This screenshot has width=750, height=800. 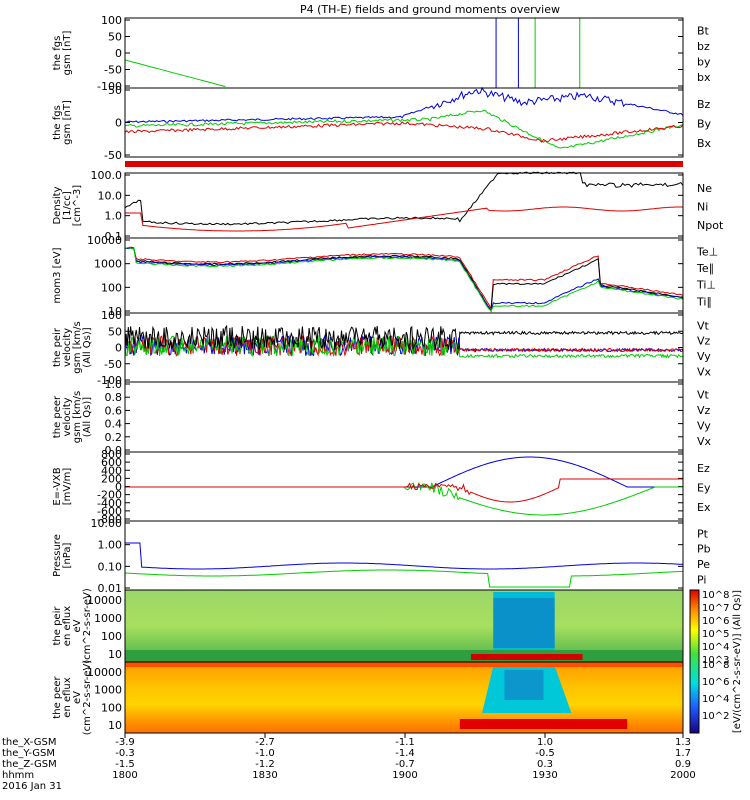 I want to click on series-Te-par, so click(x=404, y=279).